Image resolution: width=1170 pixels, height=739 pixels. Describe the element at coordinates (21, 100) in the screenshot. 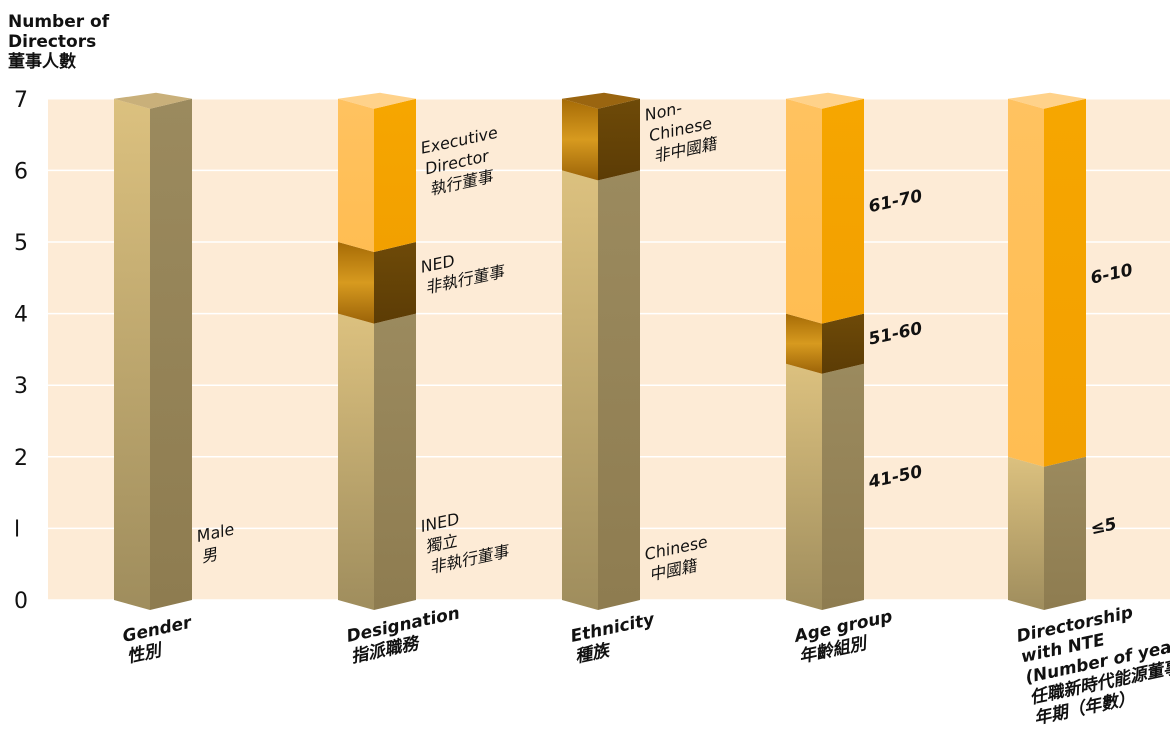

I see `y-tick-label: 7` at that location.